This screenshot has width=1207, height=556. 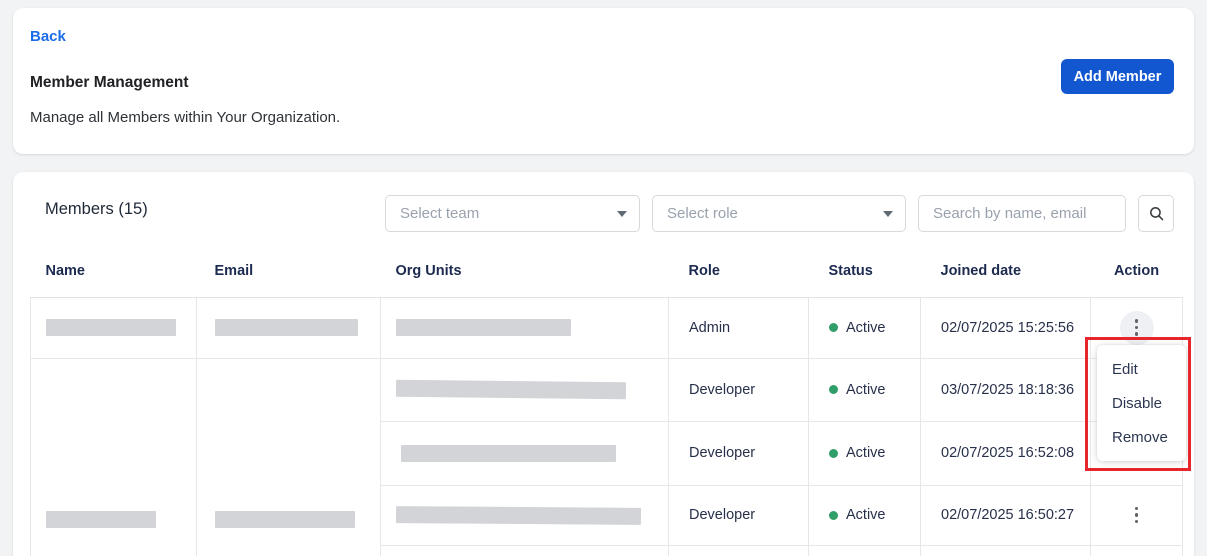 I want to click on team-select: Select team, so click(x=512, y=213).